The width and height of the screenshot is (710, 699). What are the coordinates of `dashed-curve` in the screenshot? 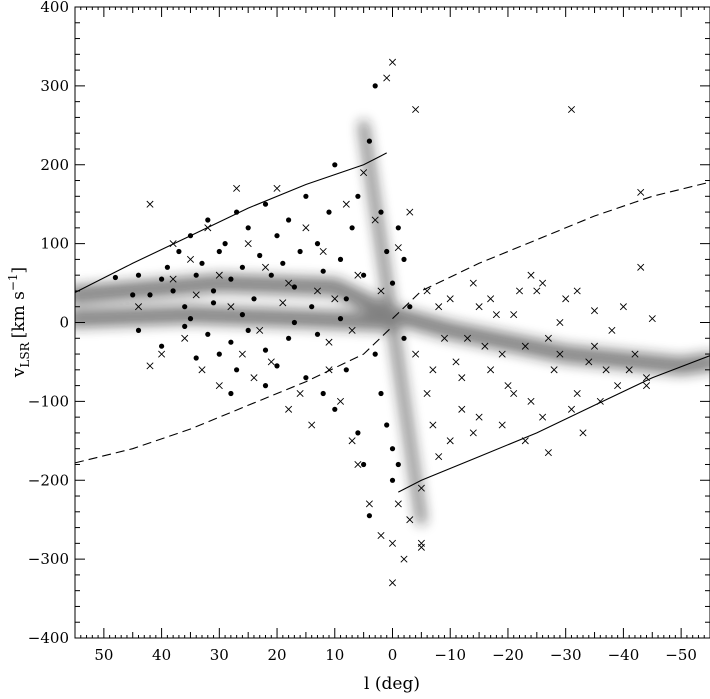 It's located at (234, 395).